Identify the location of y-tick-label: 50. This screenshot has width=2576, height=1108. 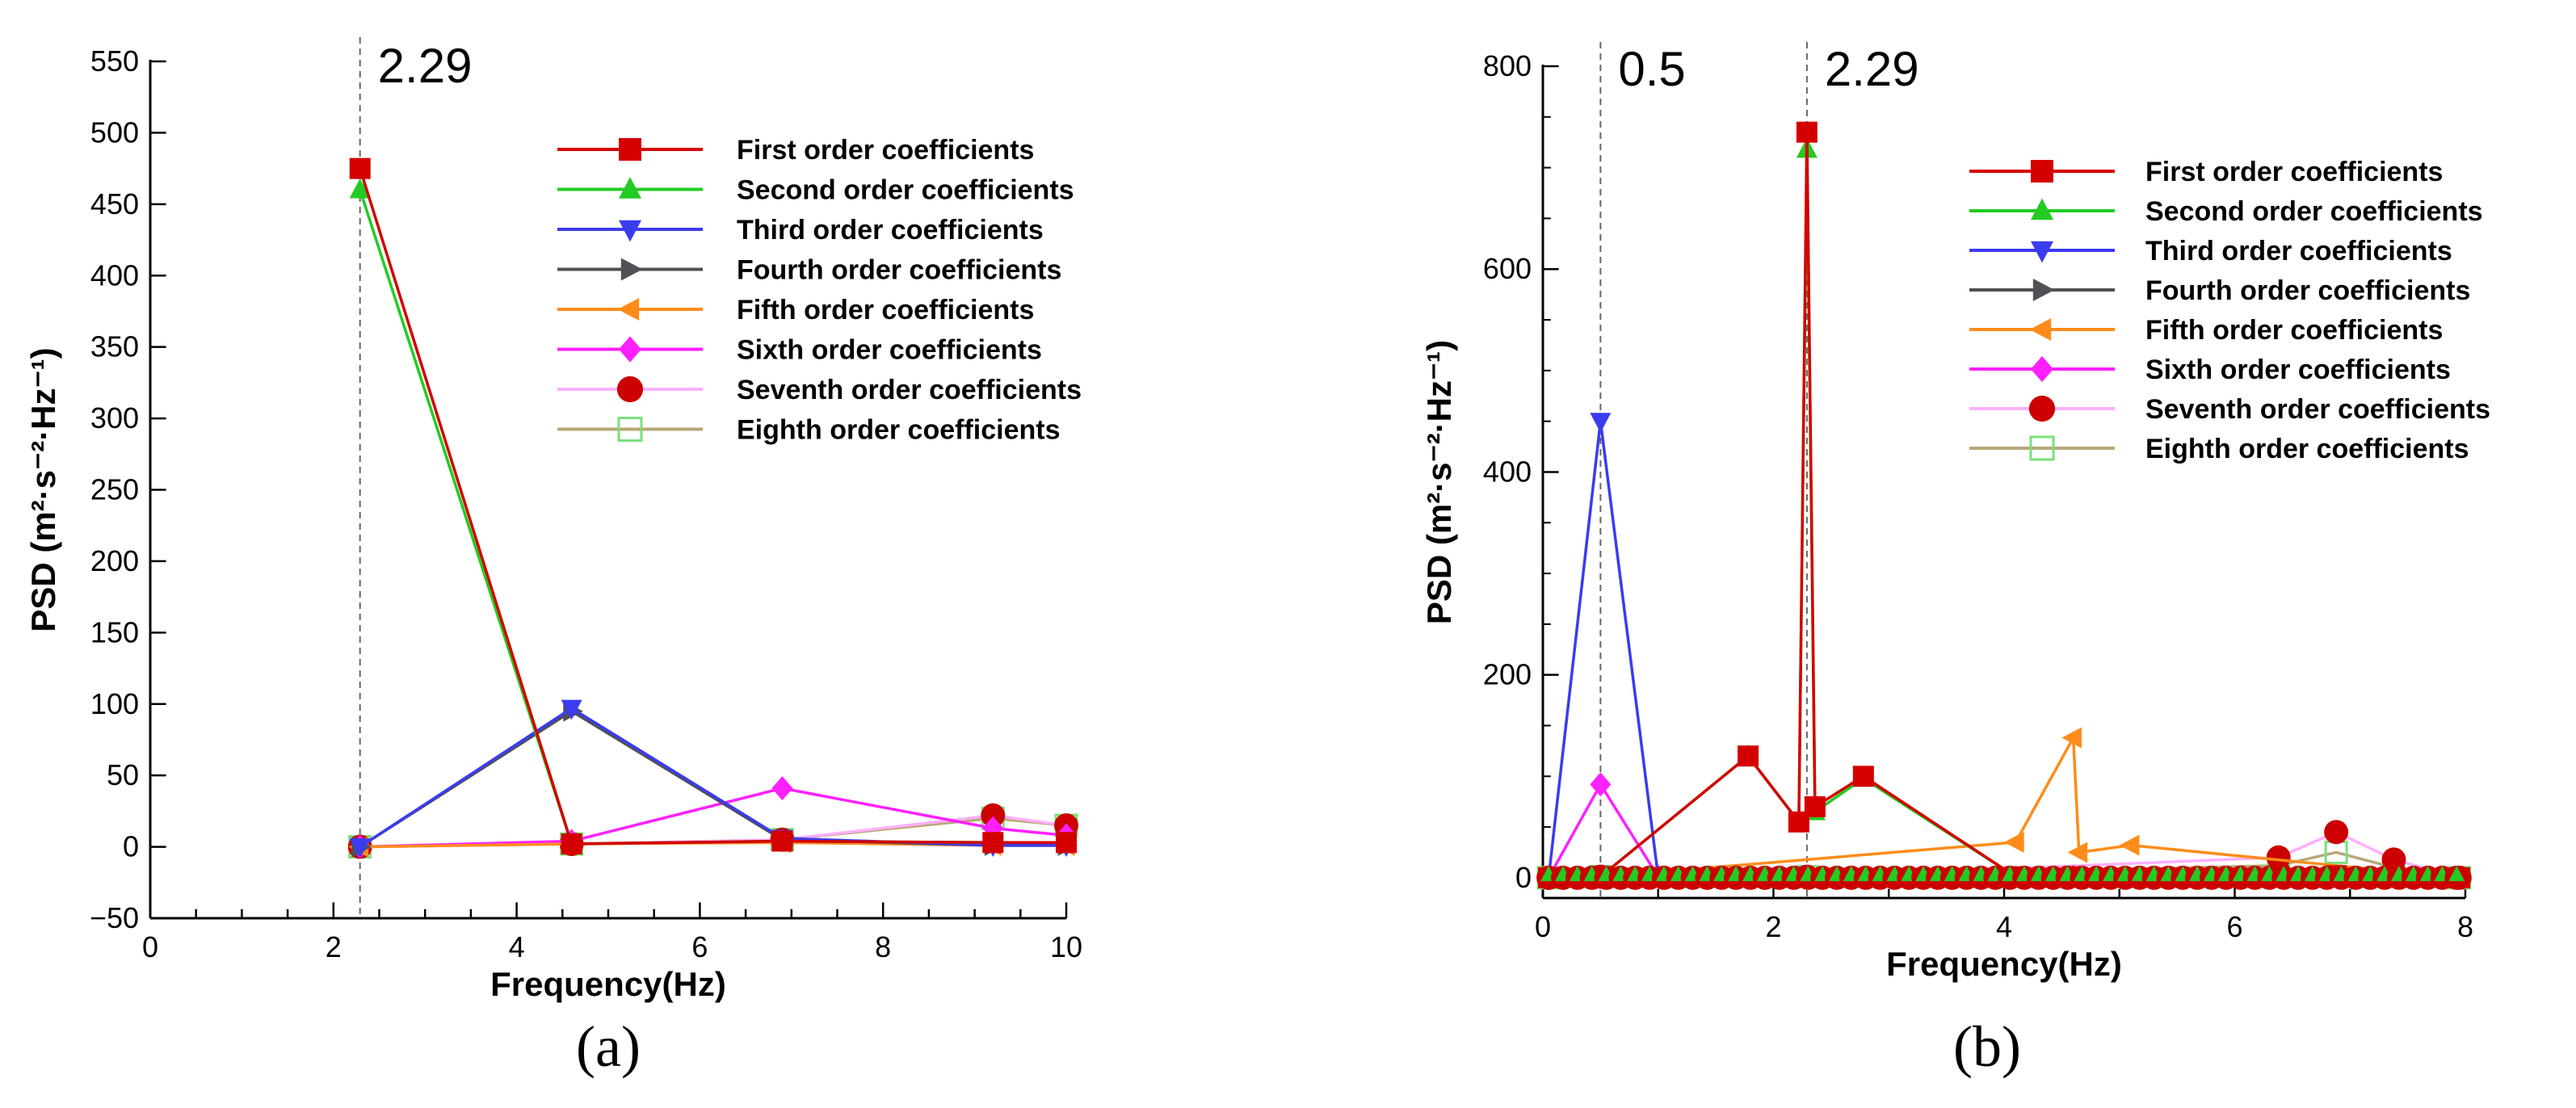
(123, 774).